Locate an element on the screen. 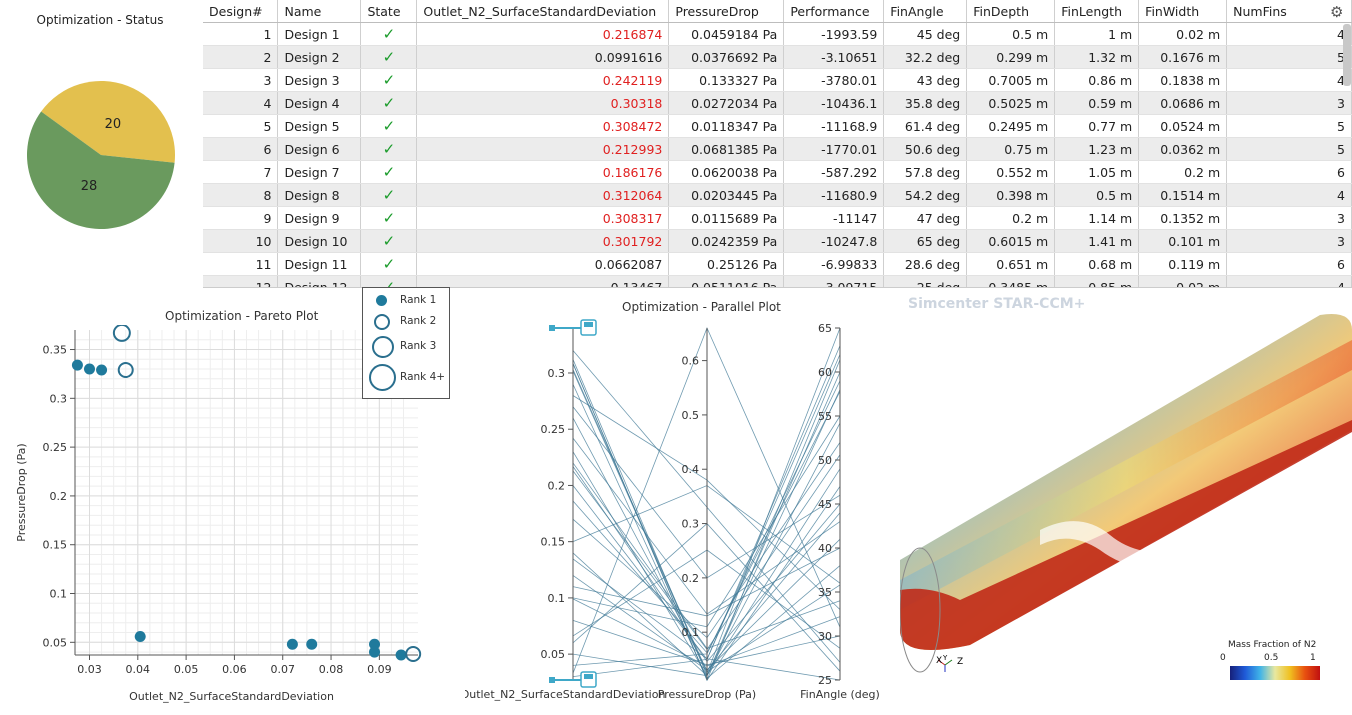 Image resolution: width=1352 pixels, height=715 pixels. cell-depth: 0.299 m is located at coordinates (1011, 57).